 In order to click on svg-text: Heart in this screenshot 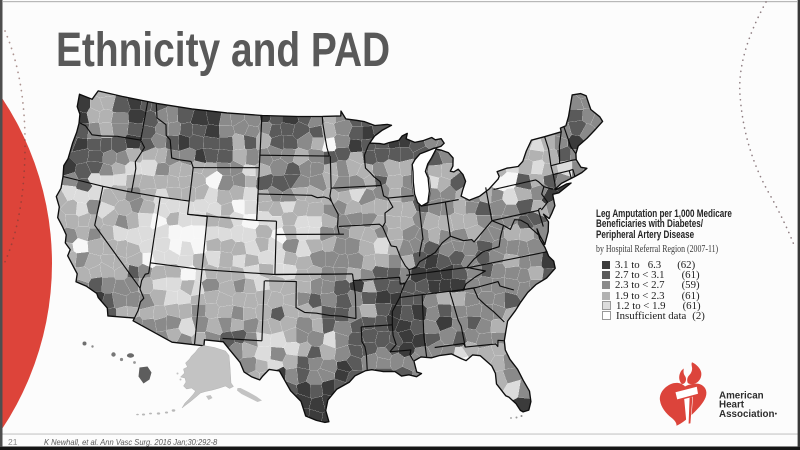, I will do `click(732, 405)`.